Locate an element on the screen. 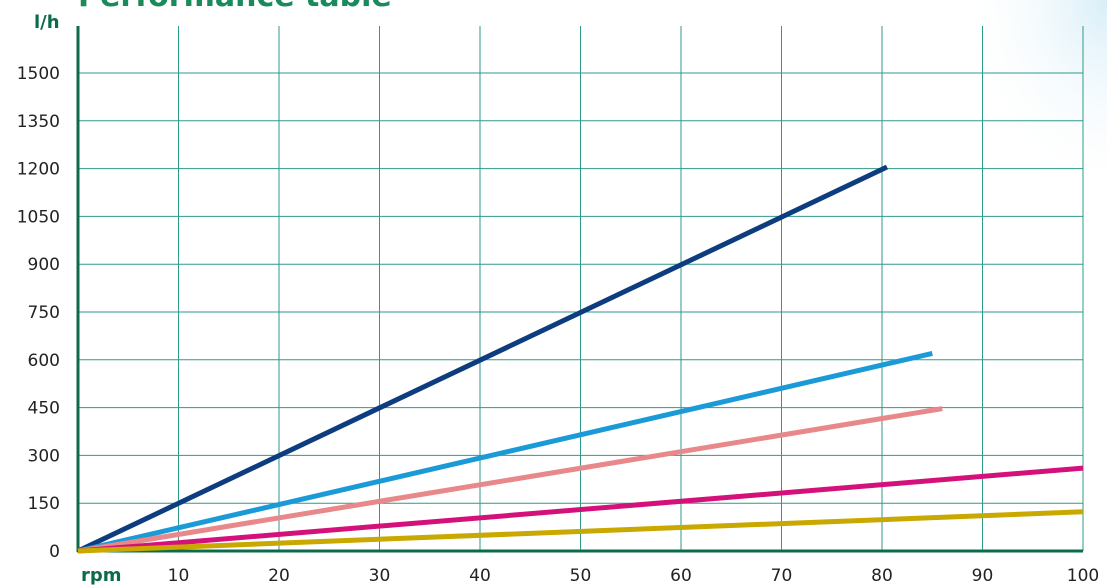 This screenshot has height=586, width=1107. y-tick-label: 600 is located at coordinates (44, 361).